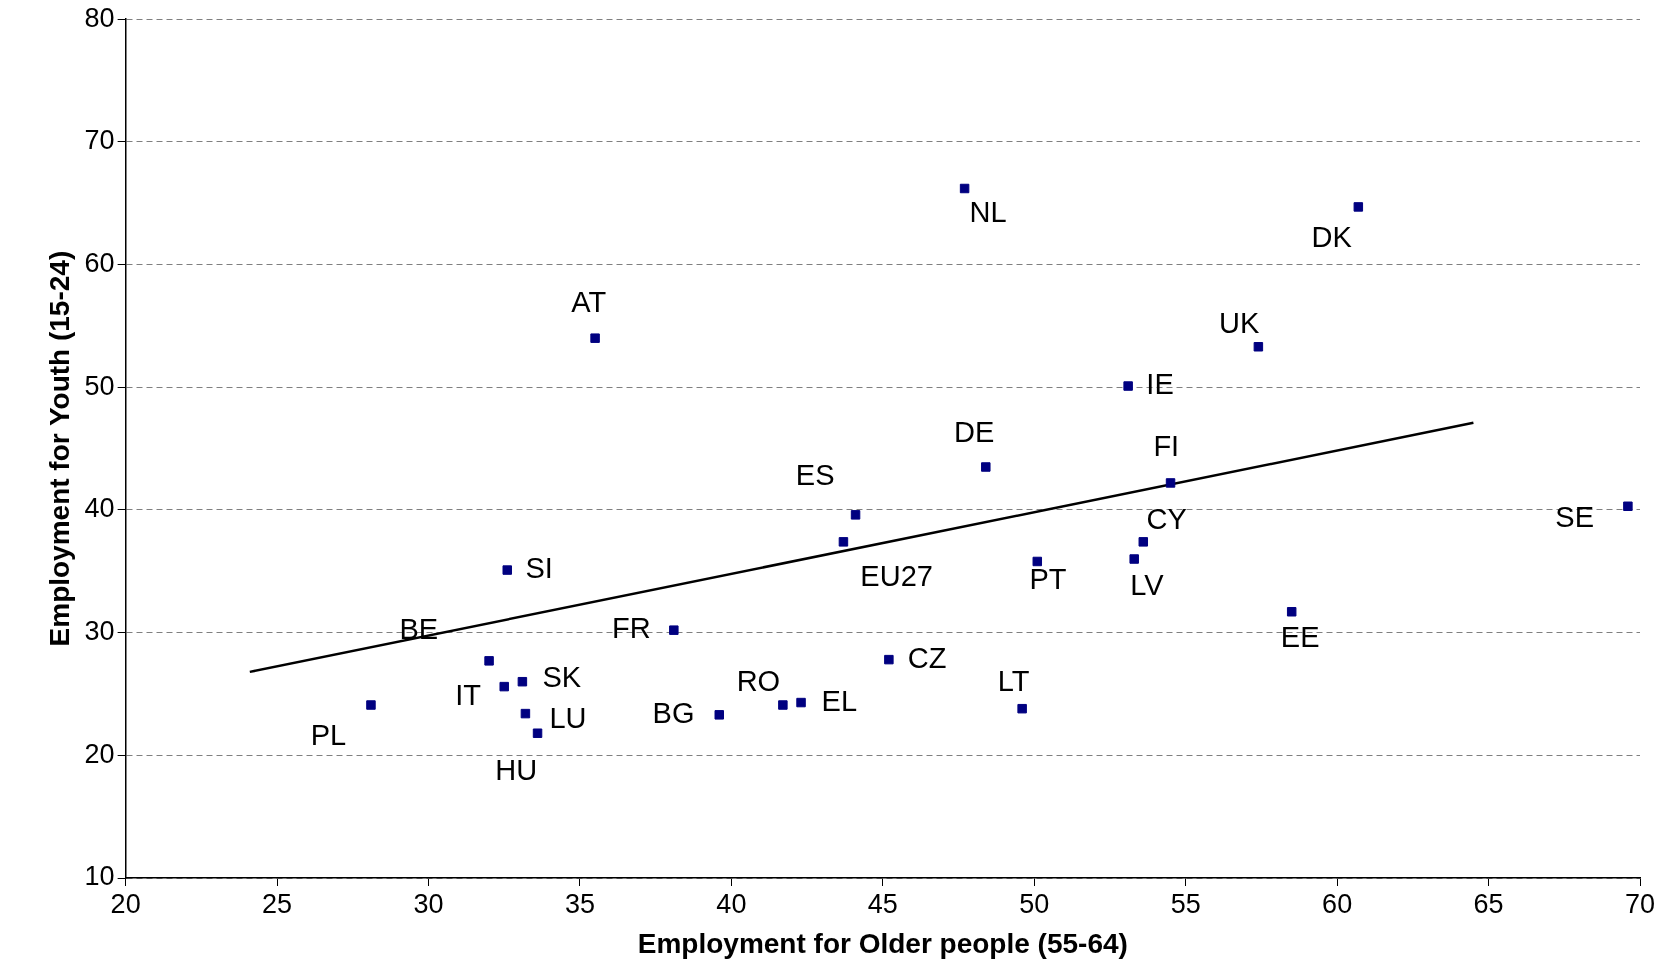 Image resolution: width=1668 pixels, height=970 pixels. What do you see at coordinates (758, 680) in the screenshot?
I see `annotation: RO` at bounding box center [758, 680].